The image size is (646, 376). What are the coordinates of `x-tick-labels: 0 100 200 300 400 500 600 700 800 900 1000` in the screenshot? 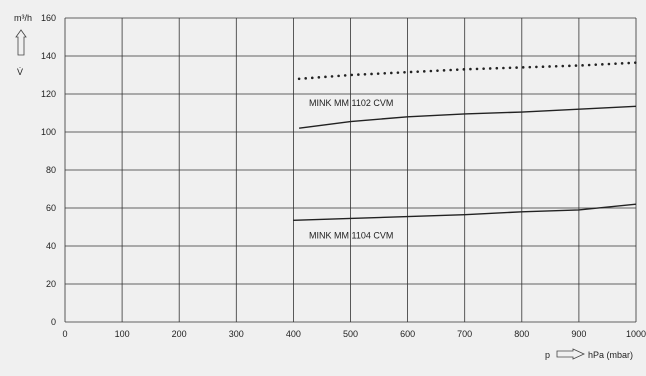 It's located at (354, 334).